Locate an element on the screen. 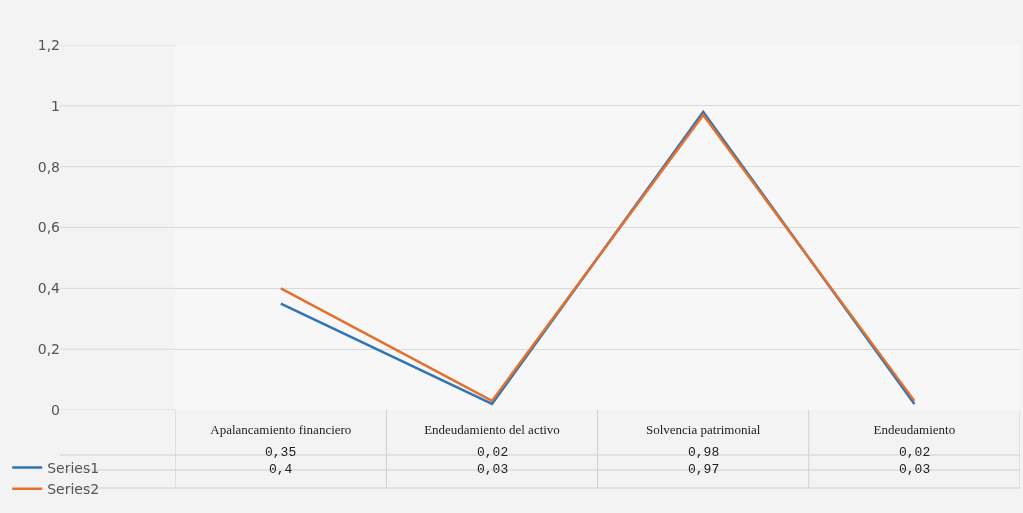 This screenshot has width=1023, height=513. y-tick-label: 0,8 is located at coordinates (48, 166).